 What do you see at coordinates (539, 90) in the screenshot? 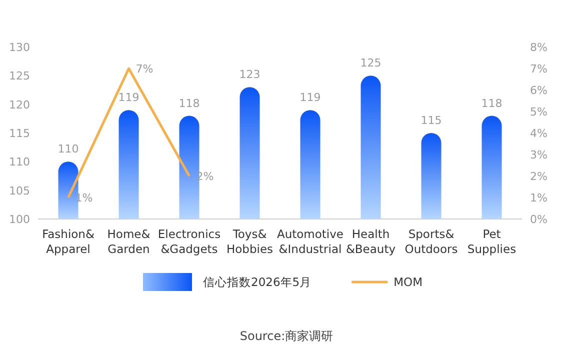
I see `y2-tick-label: 6%` at bounding box center [539, 90].